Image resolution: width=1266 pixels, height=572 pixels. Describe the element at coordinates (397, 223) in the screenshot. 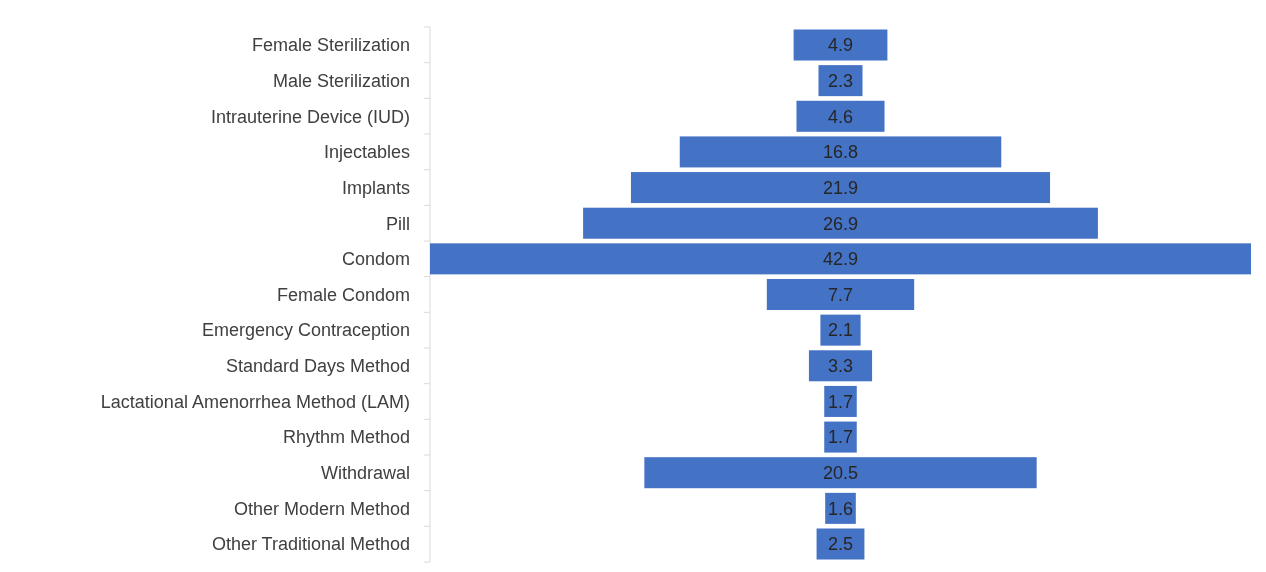

I see `category-label: Pill` at that location.